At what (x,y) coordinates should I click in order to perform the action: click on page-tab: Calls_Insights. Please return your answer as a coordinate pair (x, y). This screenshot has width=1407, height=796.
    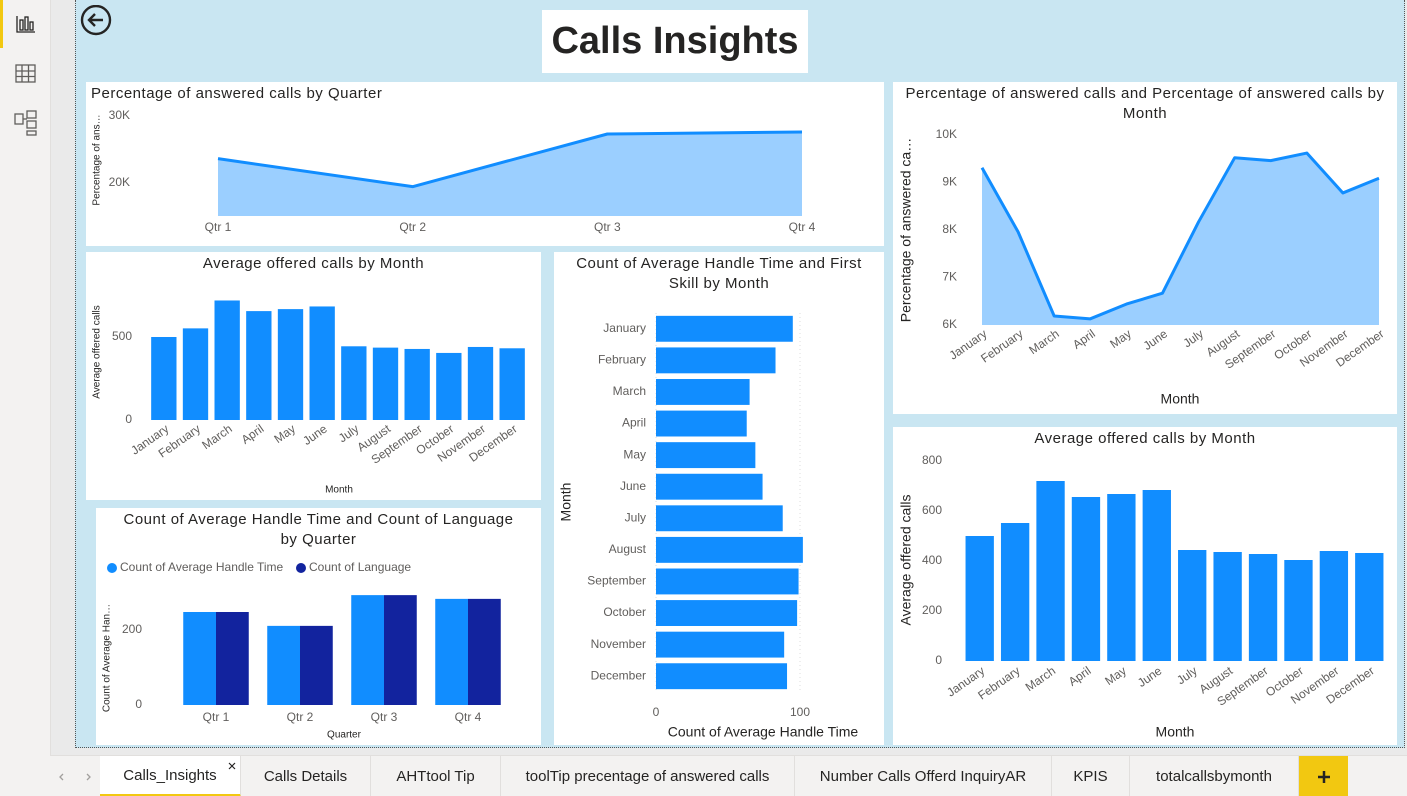
    Looking at the image, I should click on (170, 776).